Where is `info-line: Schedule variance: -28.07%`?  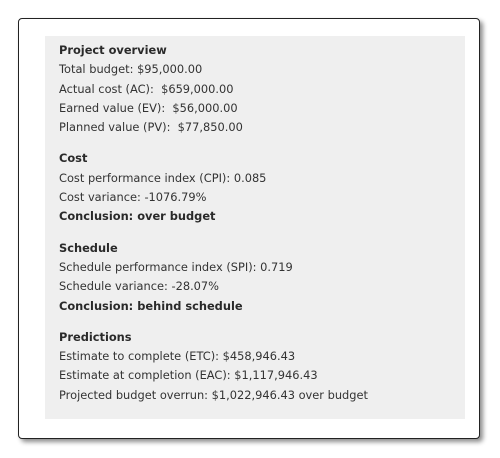 info-line: Schedule variance: -28.07% is located at coordinates (139, 286).